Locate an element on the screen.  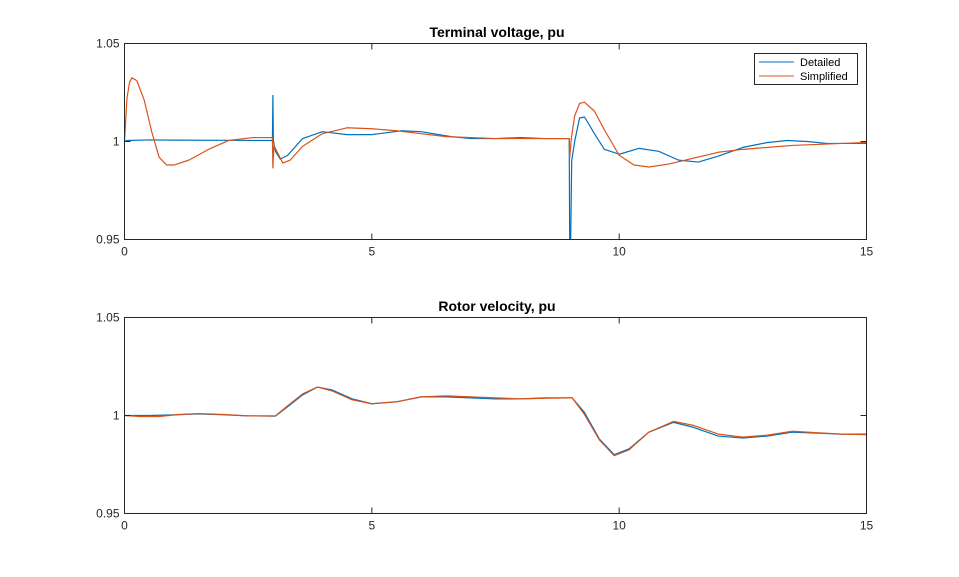
rotor-velocity-xtick-label: 15 is located at coordinates (867, 526).